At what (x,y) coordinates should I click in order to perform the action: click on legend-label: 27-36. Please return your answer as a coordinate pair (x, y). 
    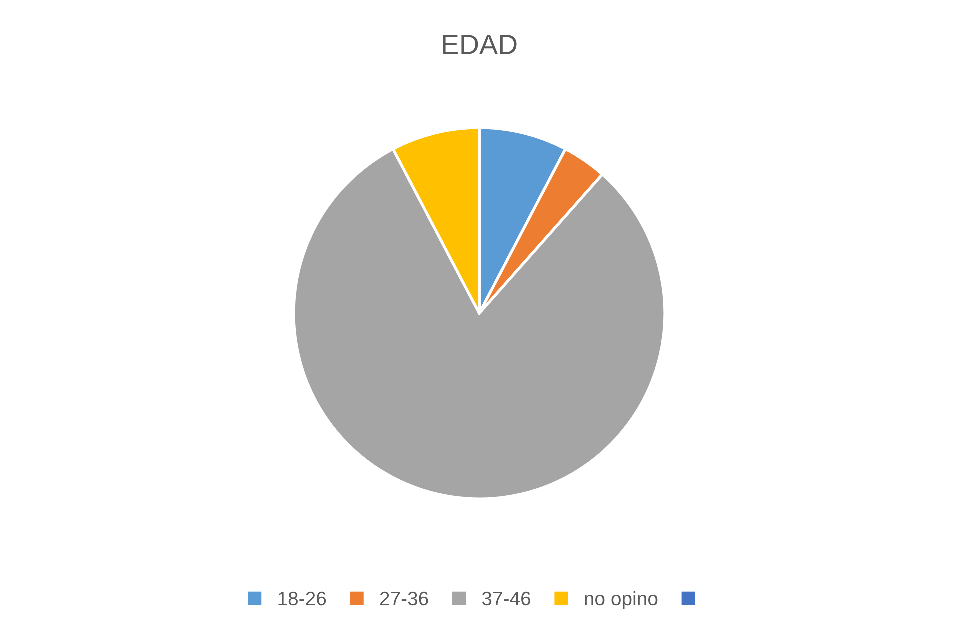
    Looking at the image, I should click on (404, 599).